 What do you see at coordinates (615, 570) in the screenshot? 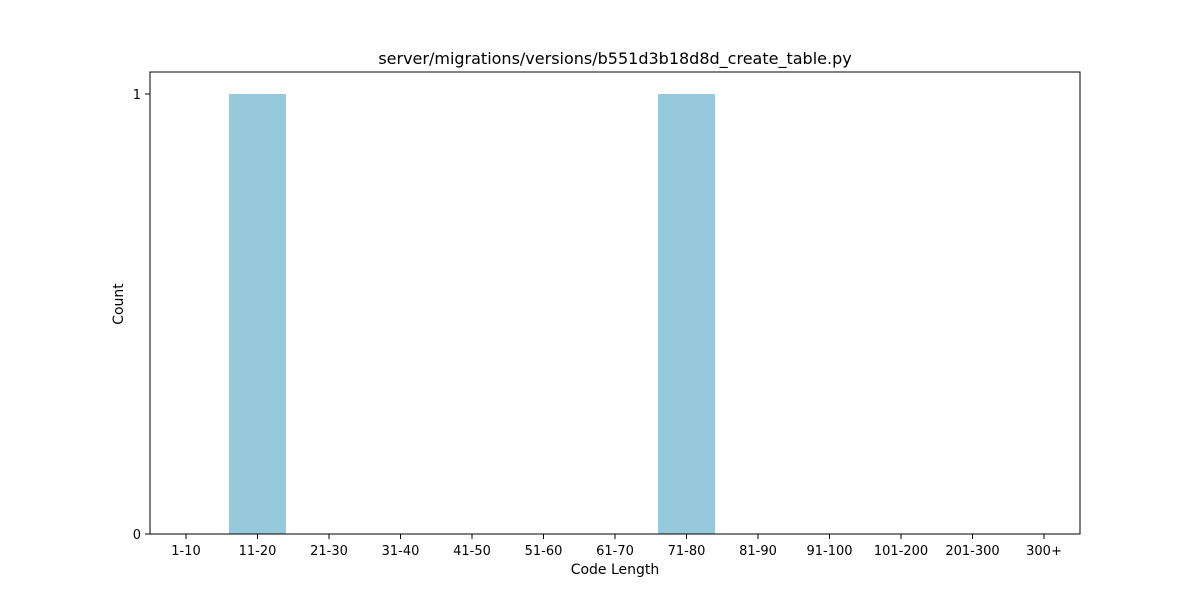
I see `x-axis-label: Code Length` at bounding box center [615, 570].